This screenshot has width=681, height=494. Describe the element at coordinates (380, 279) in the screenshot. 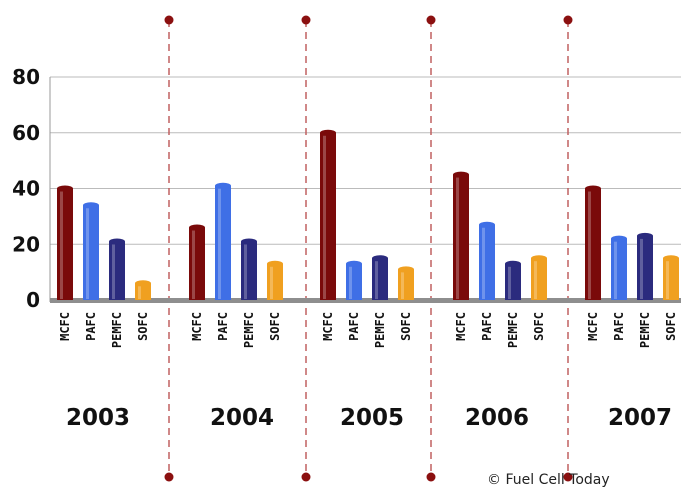

I see `bar-pemfc-2005` at that location.